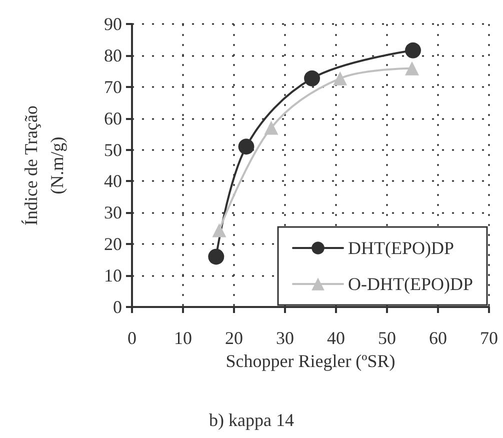  What do you see at coordinates (113, 24) in the screenshot?
I see `y-tick-label: 90` at bounding box center [113, 24].